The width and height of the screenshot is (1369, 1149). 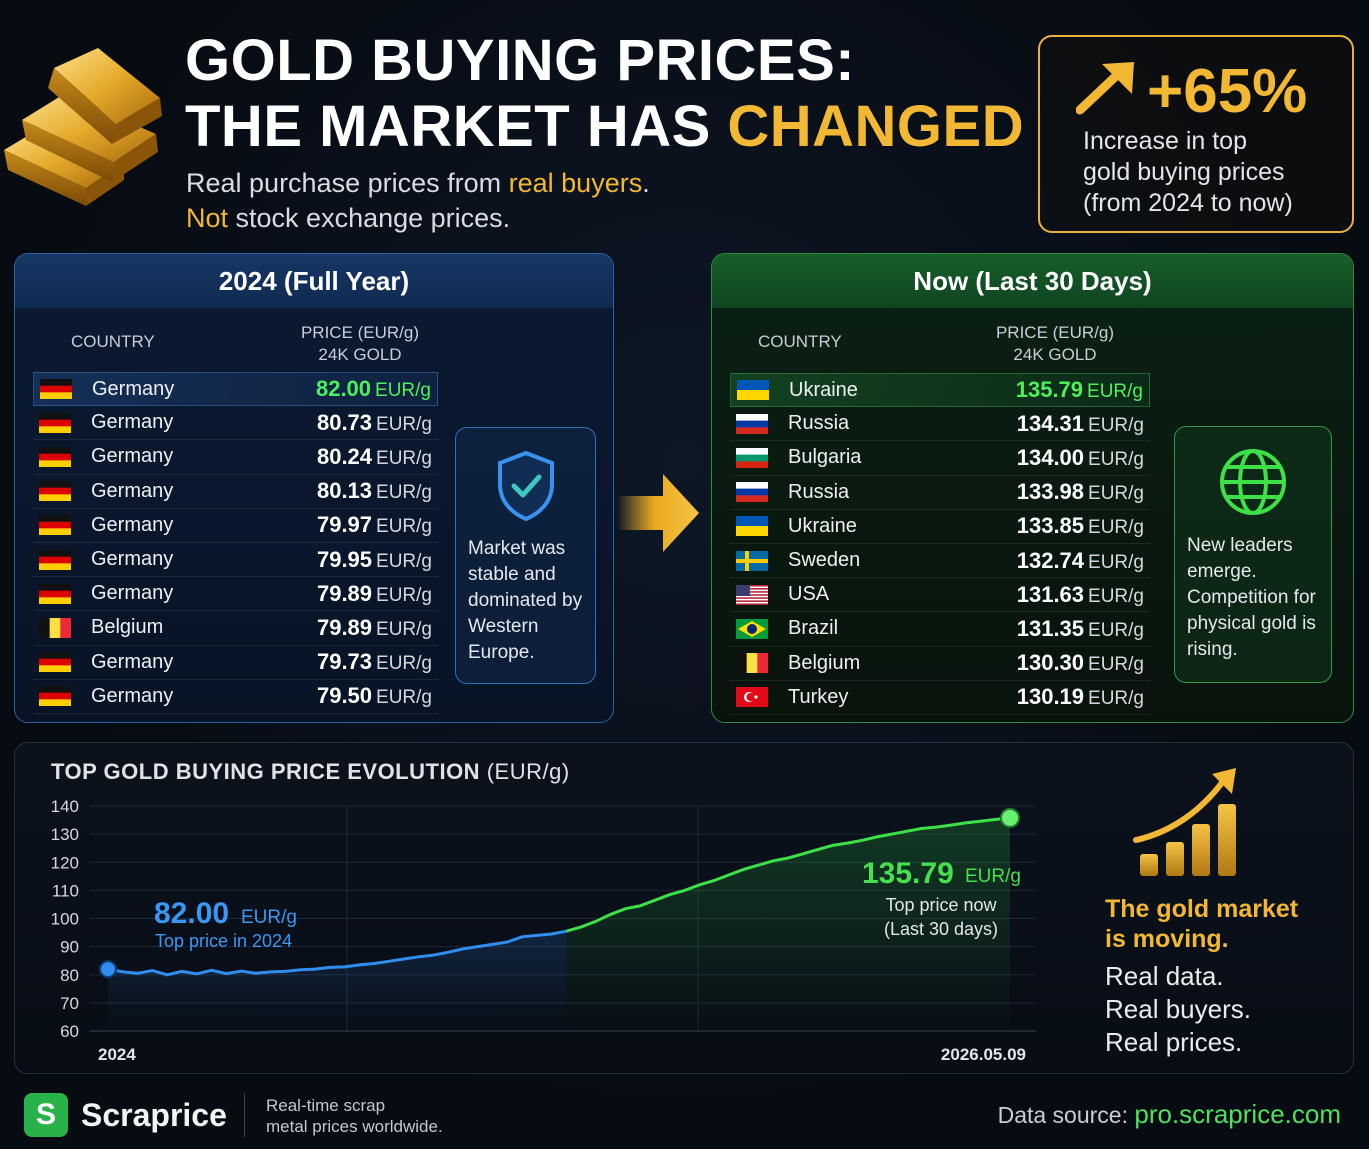 I want to click on bar-chart-arrow-icon, so click(x=1184, y=822).